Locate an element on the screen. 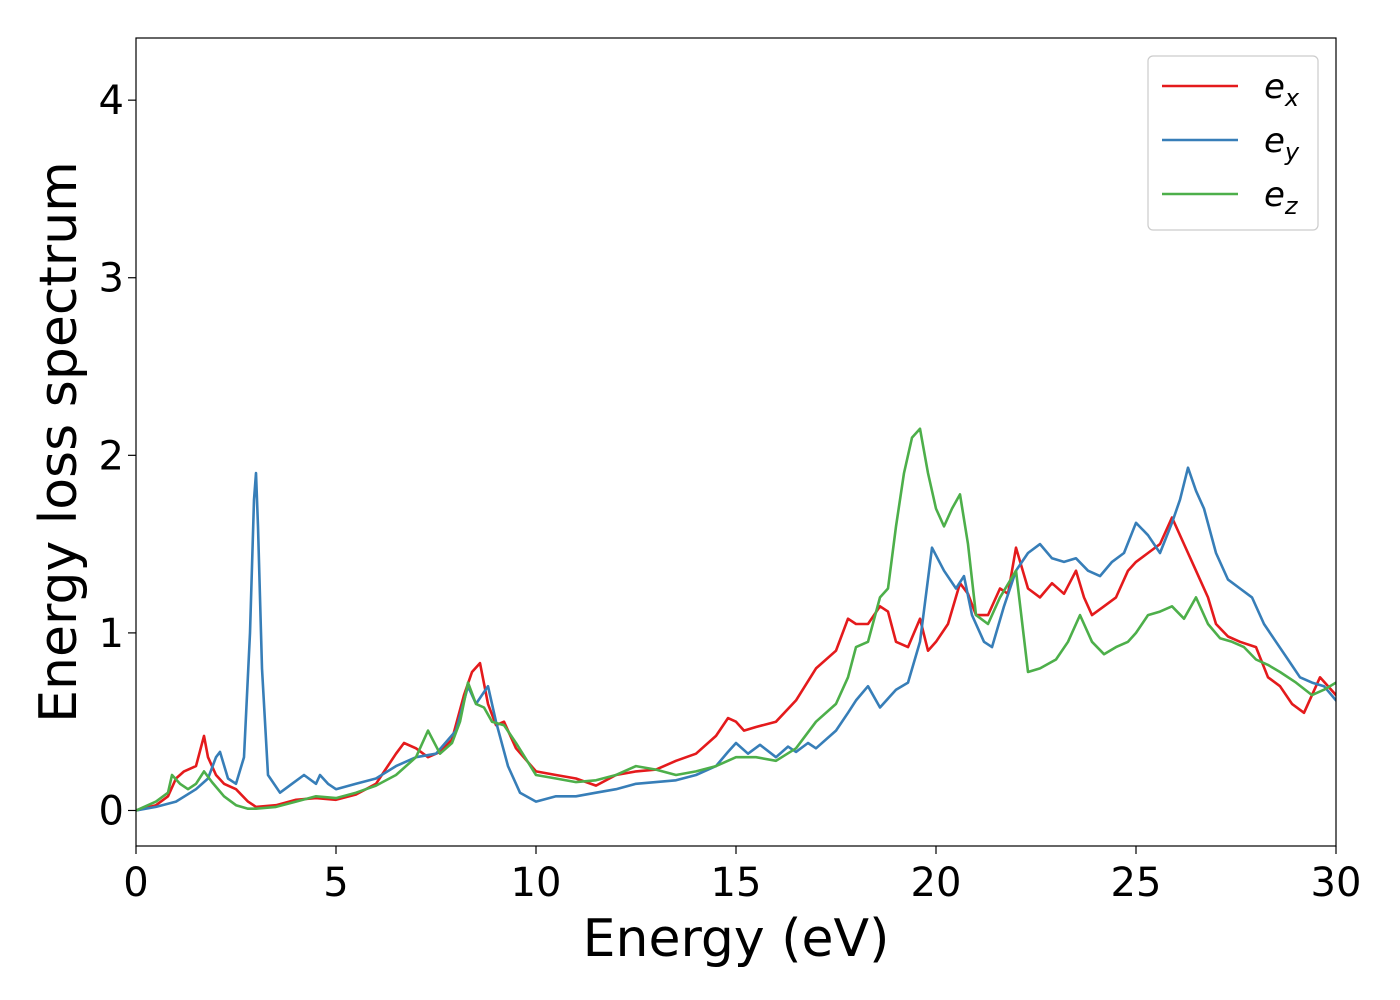 Image resolution: width=1400 pixels, height=1000 pixels. y-axis-ticks: 0 1 2 3 4 is located at coordinates (117, 456).